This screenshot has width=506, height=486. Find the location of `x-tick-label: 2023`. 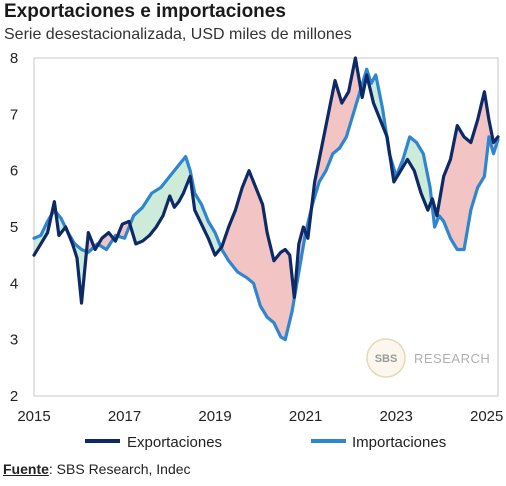

x-tick-label: 2023 is located at coordinates (395, 416).